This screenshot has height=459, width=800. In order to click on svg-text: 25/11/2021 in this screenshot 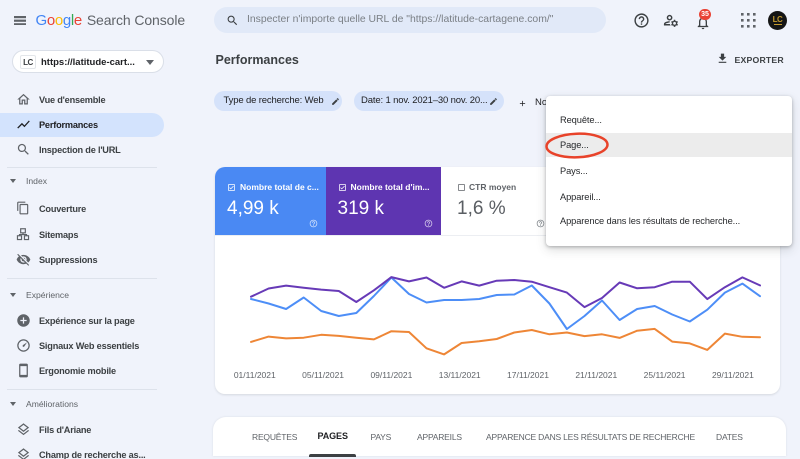, I will do `click(665, 375)`.